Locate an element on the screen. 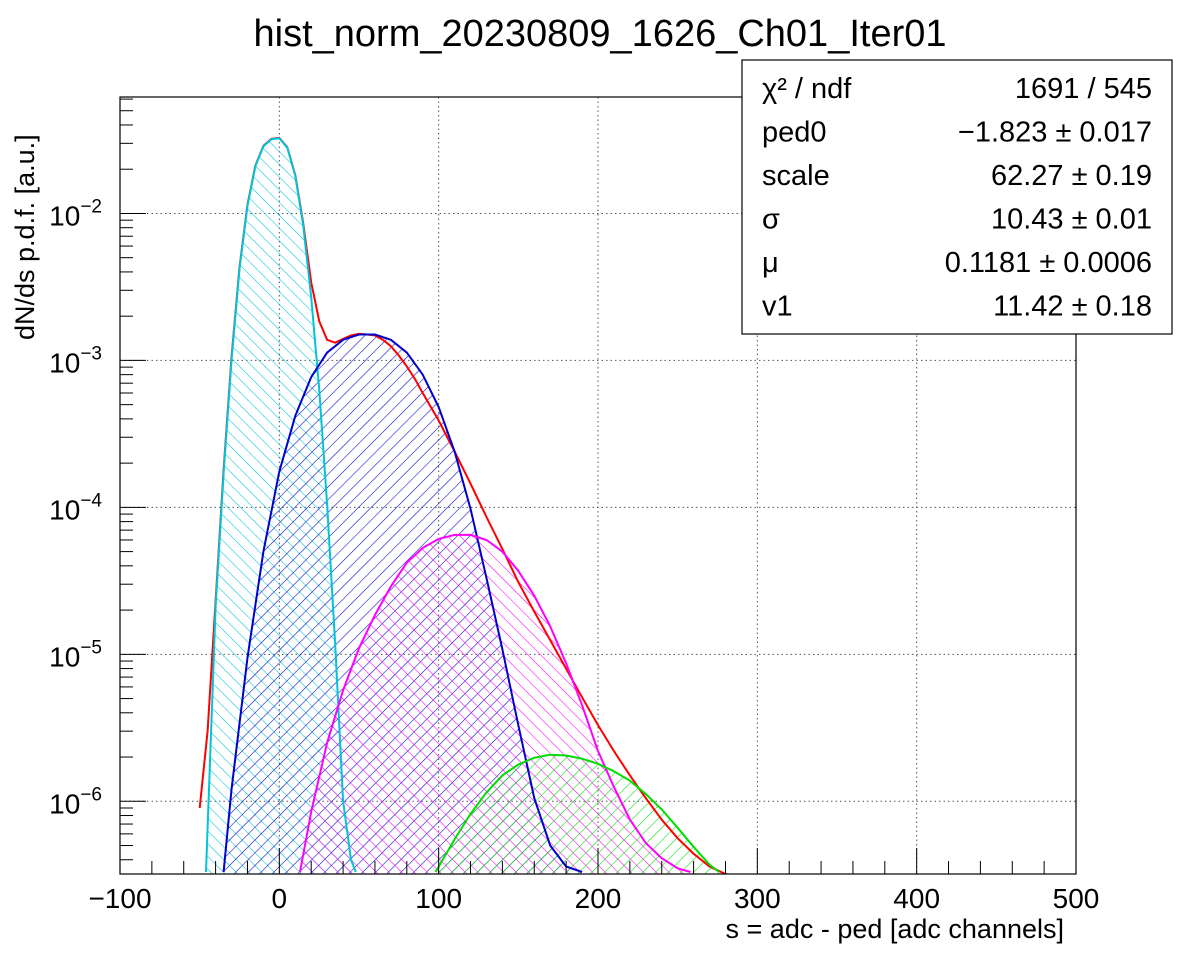 This screenshot has height=972, width=1196. stats-label: v1 is located at coordinates (777, 307).